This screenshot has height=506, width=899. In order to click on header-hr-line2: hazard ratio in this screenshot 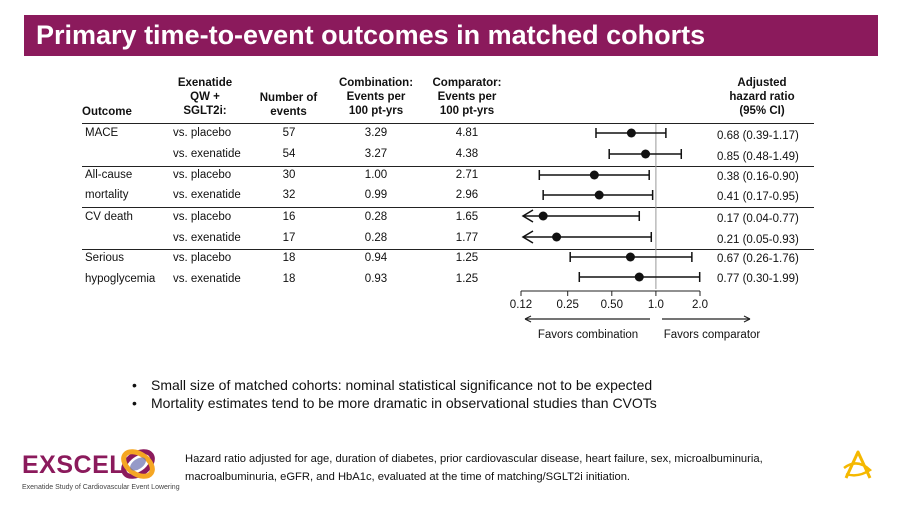, I will do `click(762, 97)`.